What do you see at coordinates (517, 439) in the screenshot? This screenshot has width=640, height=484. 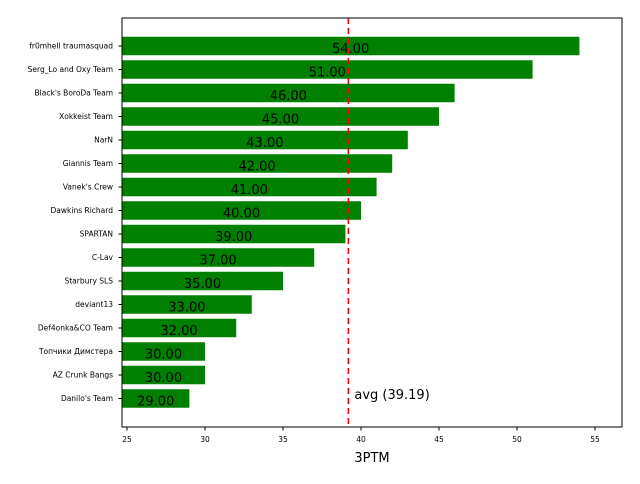 I see `x-tick-label: 50` at bounding box center [517, 439].